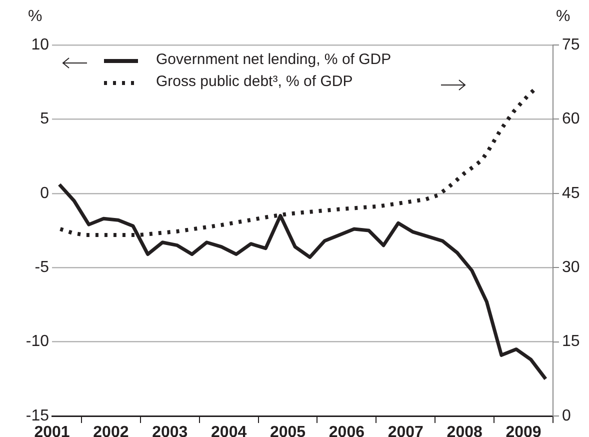 This screenshot has height=437, width=589. Describe the element at coordinates (288, 430) in the screenshot. I see `x-tick-label: 2005` at that location.